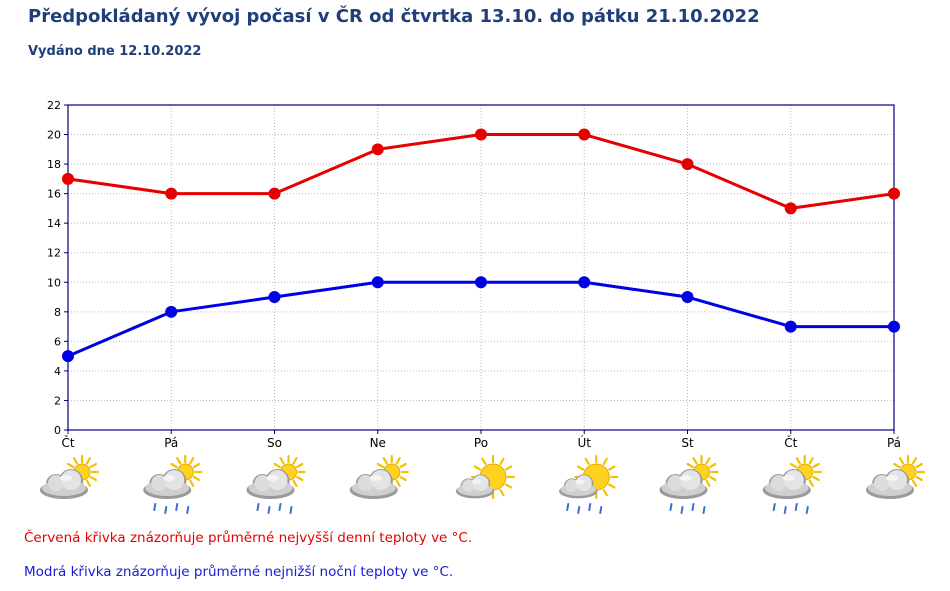  I want to click on x-tick-label: Út, so click(585, 442).